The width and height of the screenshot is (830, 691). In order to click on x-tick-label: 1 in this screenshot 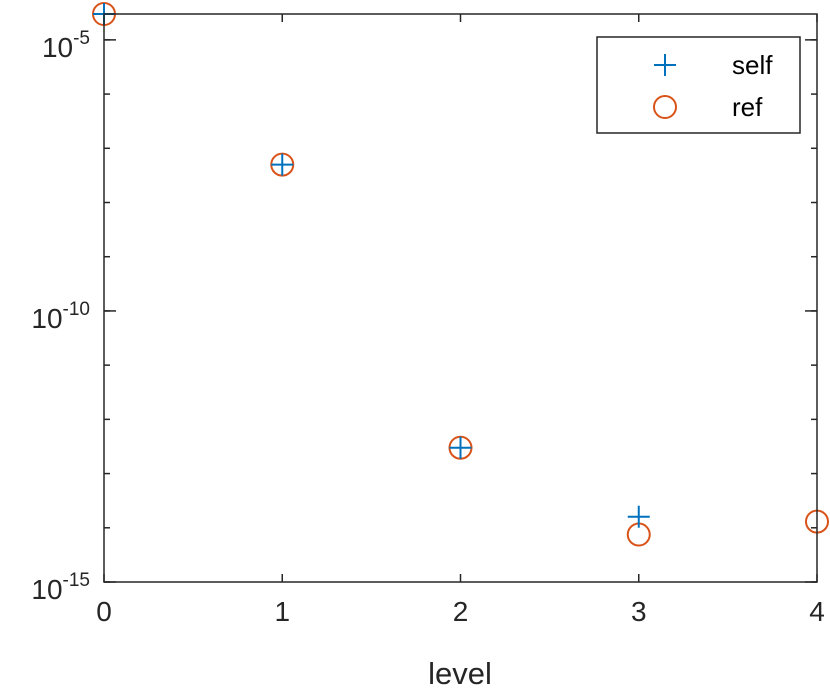, I will do `click(282, 611)`.